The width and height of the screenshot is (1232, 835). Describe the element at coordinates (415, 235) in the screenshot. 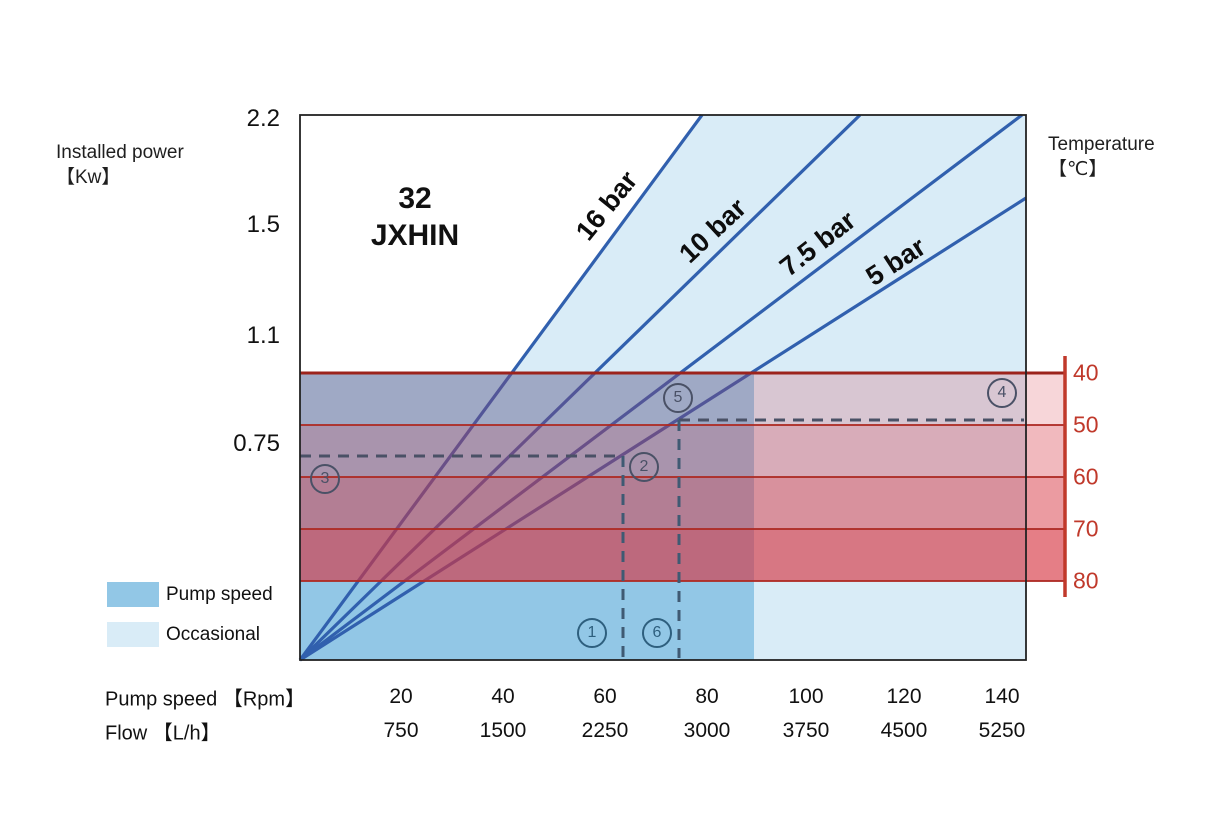

I see `model-name: JXHIN` at that location.